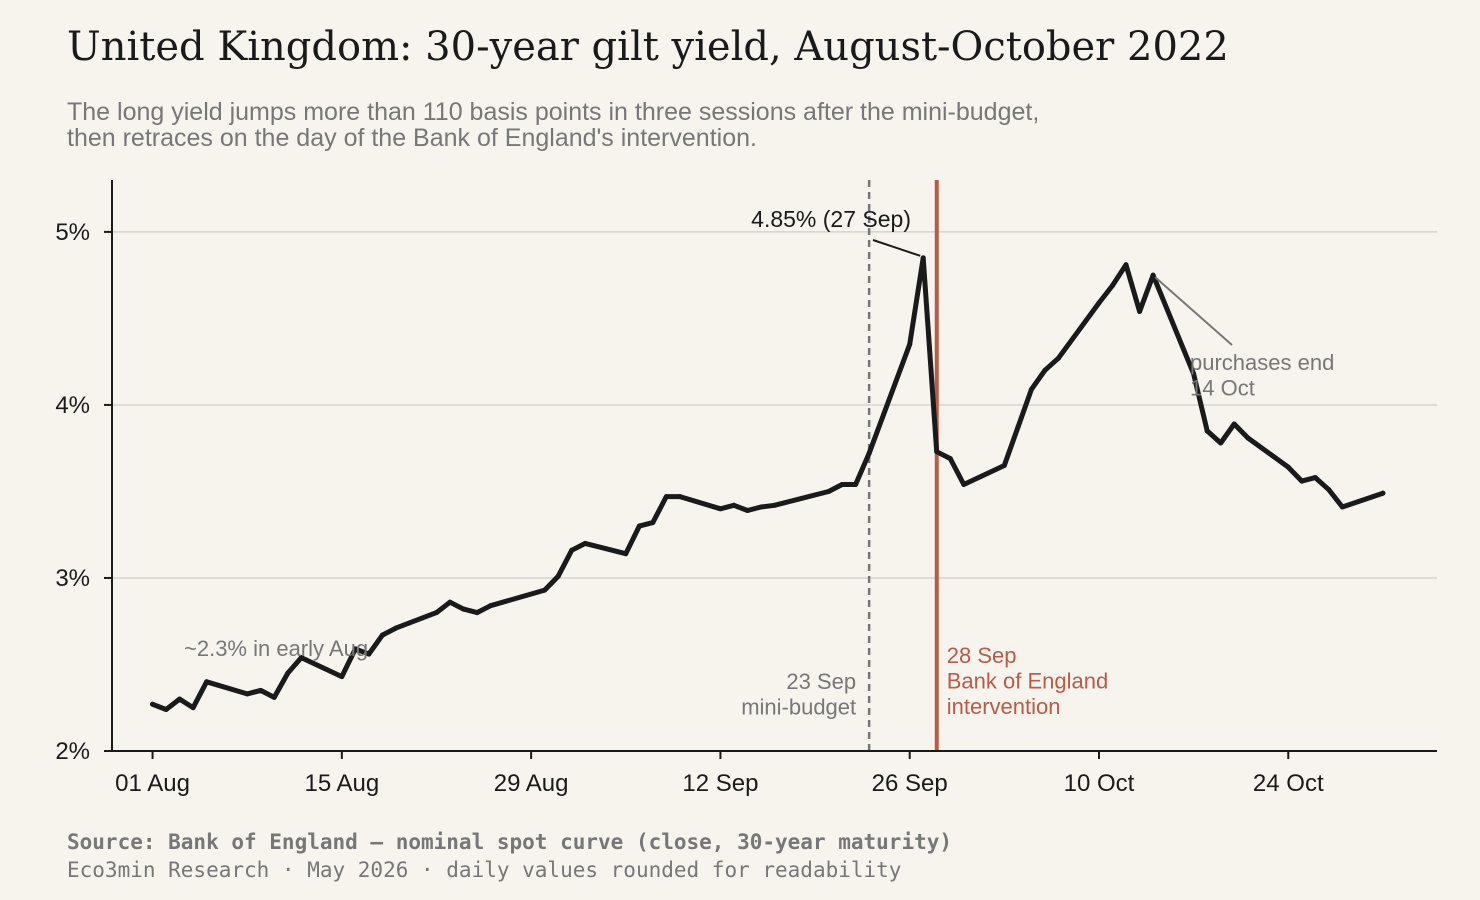  I want to click on y-tick-label: 2%, so click(72, 751).